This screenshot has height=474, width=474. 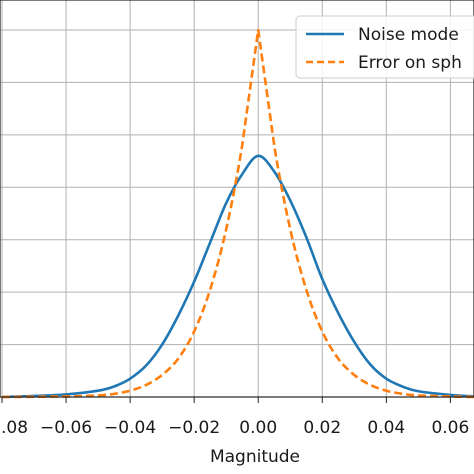 I want to click on legend-label-noise-model: Noise mode, so click(x=408, y=35).